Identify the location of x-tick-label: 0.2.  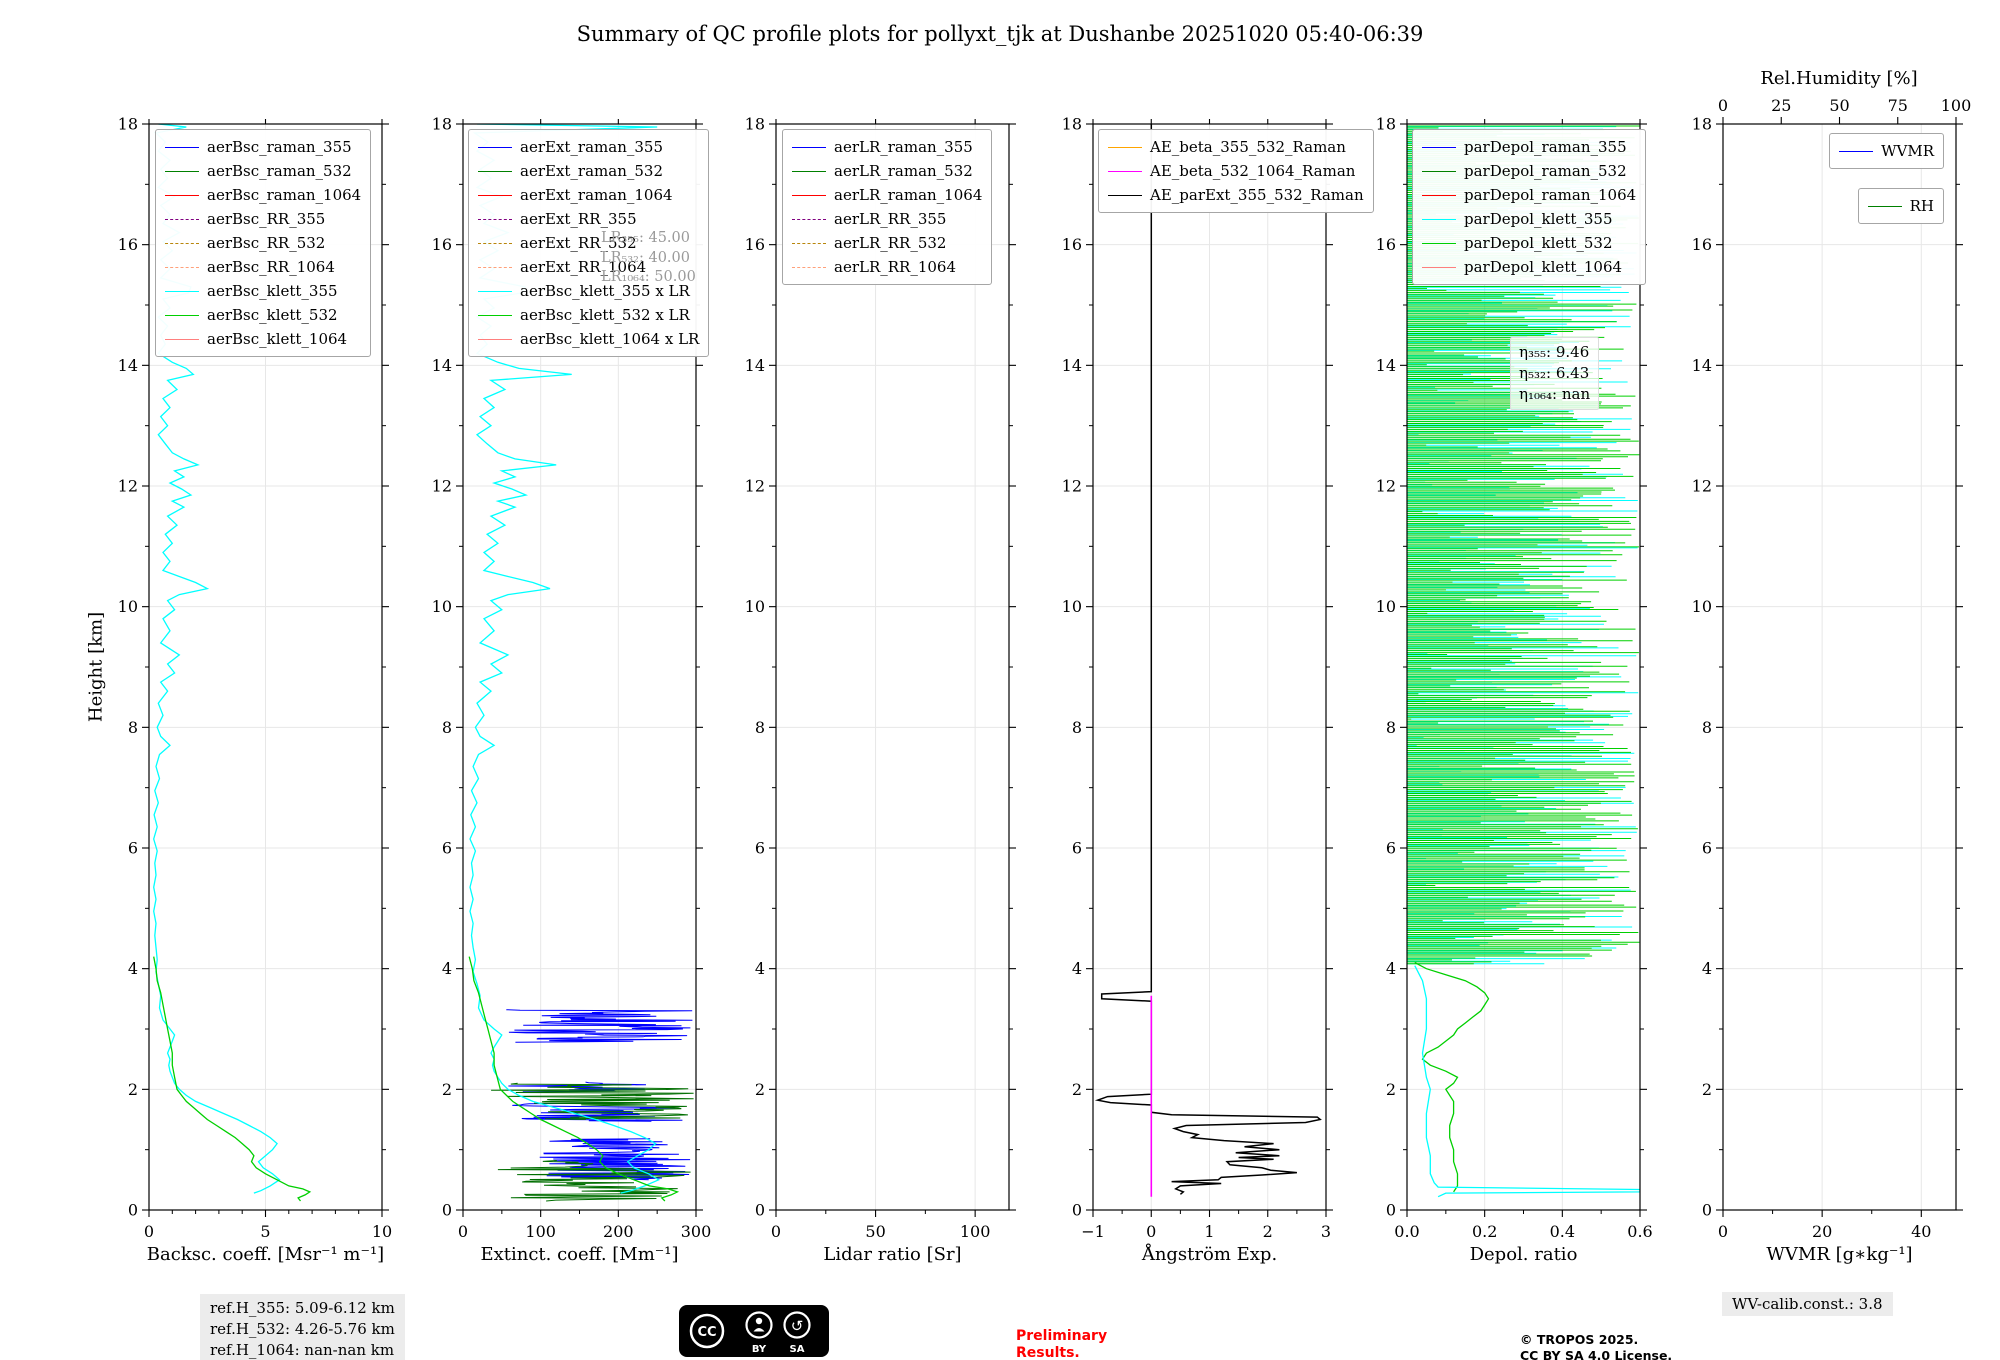
(1484, 1231).